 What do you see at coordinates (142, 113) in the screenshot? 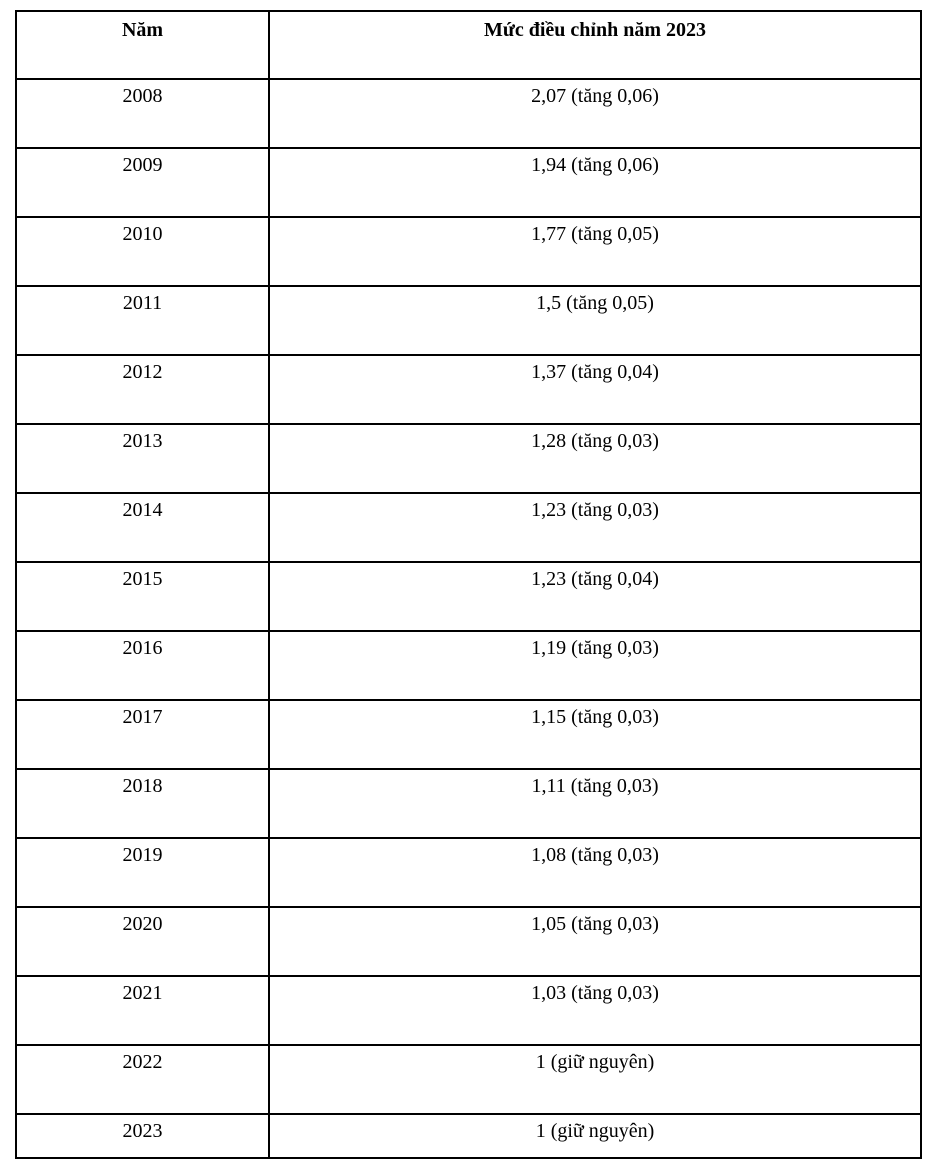
I see `cell-year: 2008` at bounding box center [142, 113].